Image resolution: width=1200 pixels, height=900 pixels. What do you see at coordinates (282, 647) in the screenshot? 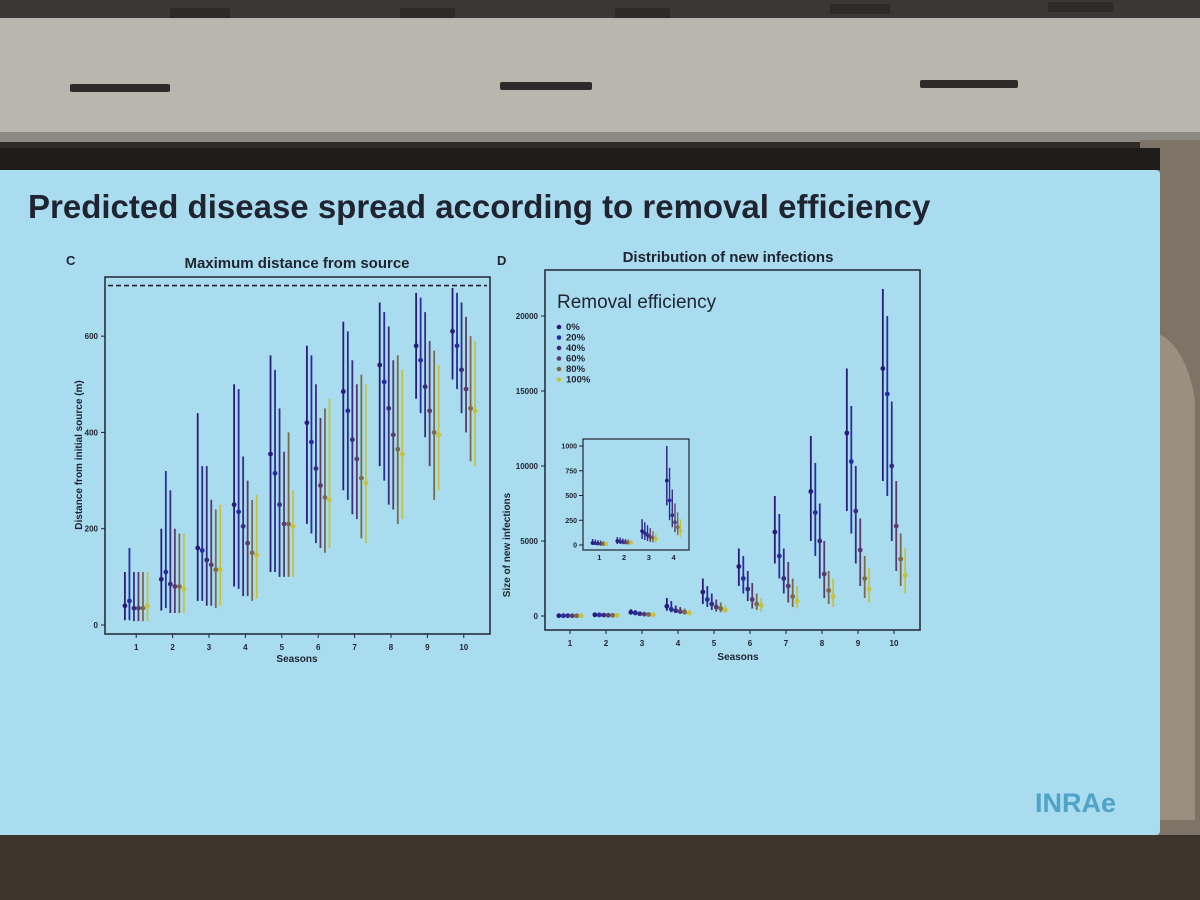
I see `panel-c-x-tick-label: 5` at bounding box center [282, 647].